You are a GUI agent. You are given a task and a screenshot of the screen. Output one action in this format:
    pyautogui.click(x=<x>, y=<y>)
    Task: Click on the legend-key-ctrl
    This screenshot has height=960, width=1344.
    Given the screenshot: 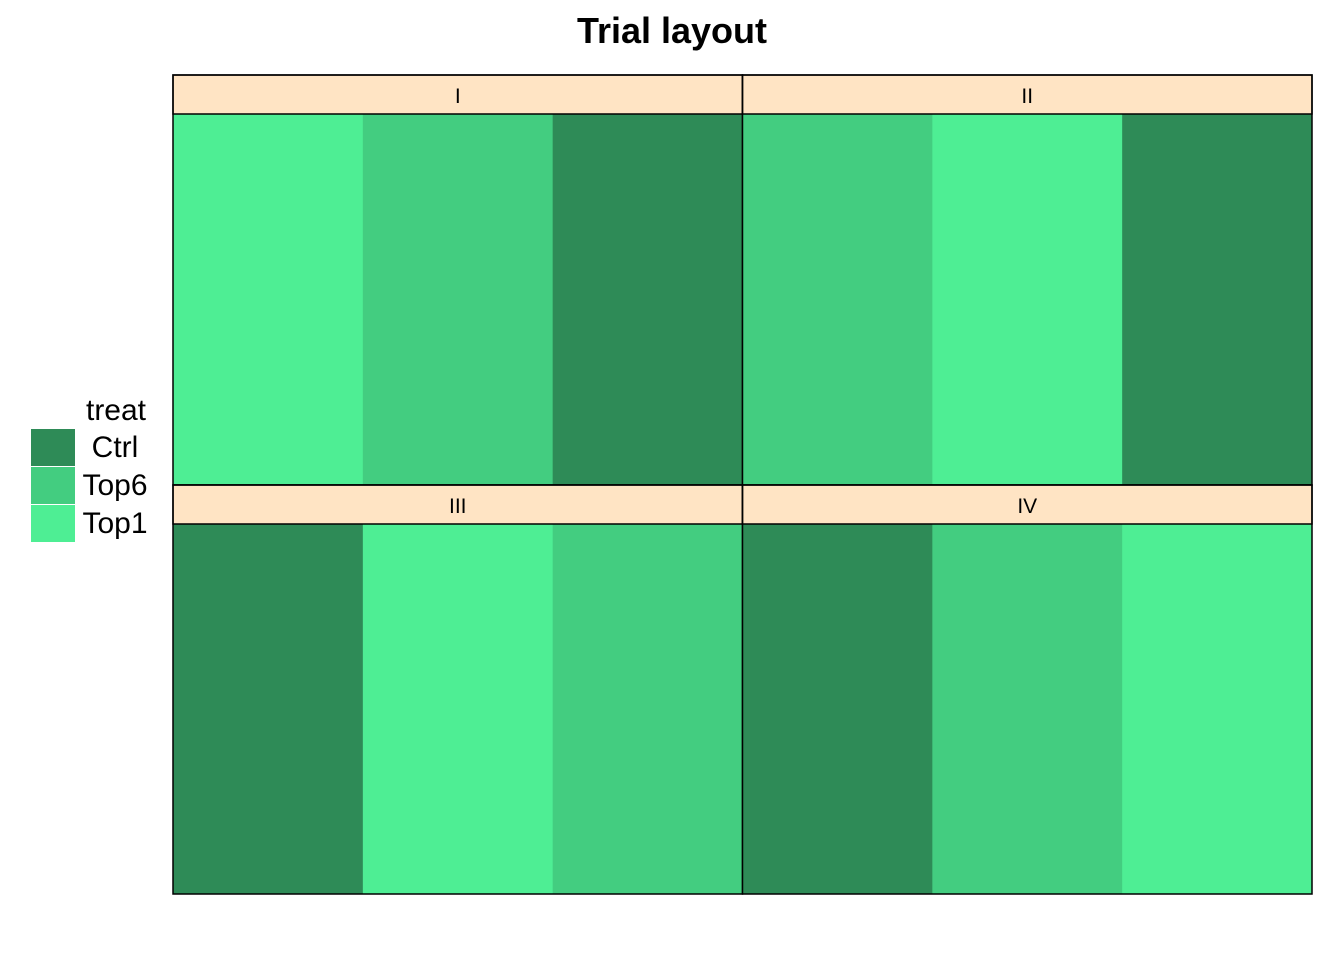 What is the action you would take?
    pyautogui.click(x=53, y=447)
    